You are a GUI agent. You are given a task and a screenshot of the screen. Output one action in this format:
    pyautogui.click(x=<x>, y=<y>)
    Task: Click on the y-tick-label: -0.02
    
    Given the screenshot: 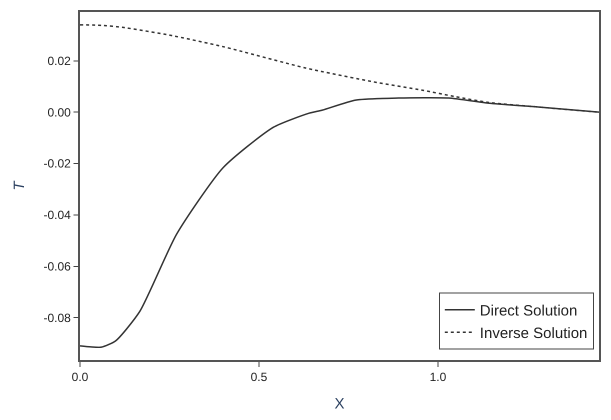 What is the action you would take?
    pyautogui.click(x=57, y=163)
    